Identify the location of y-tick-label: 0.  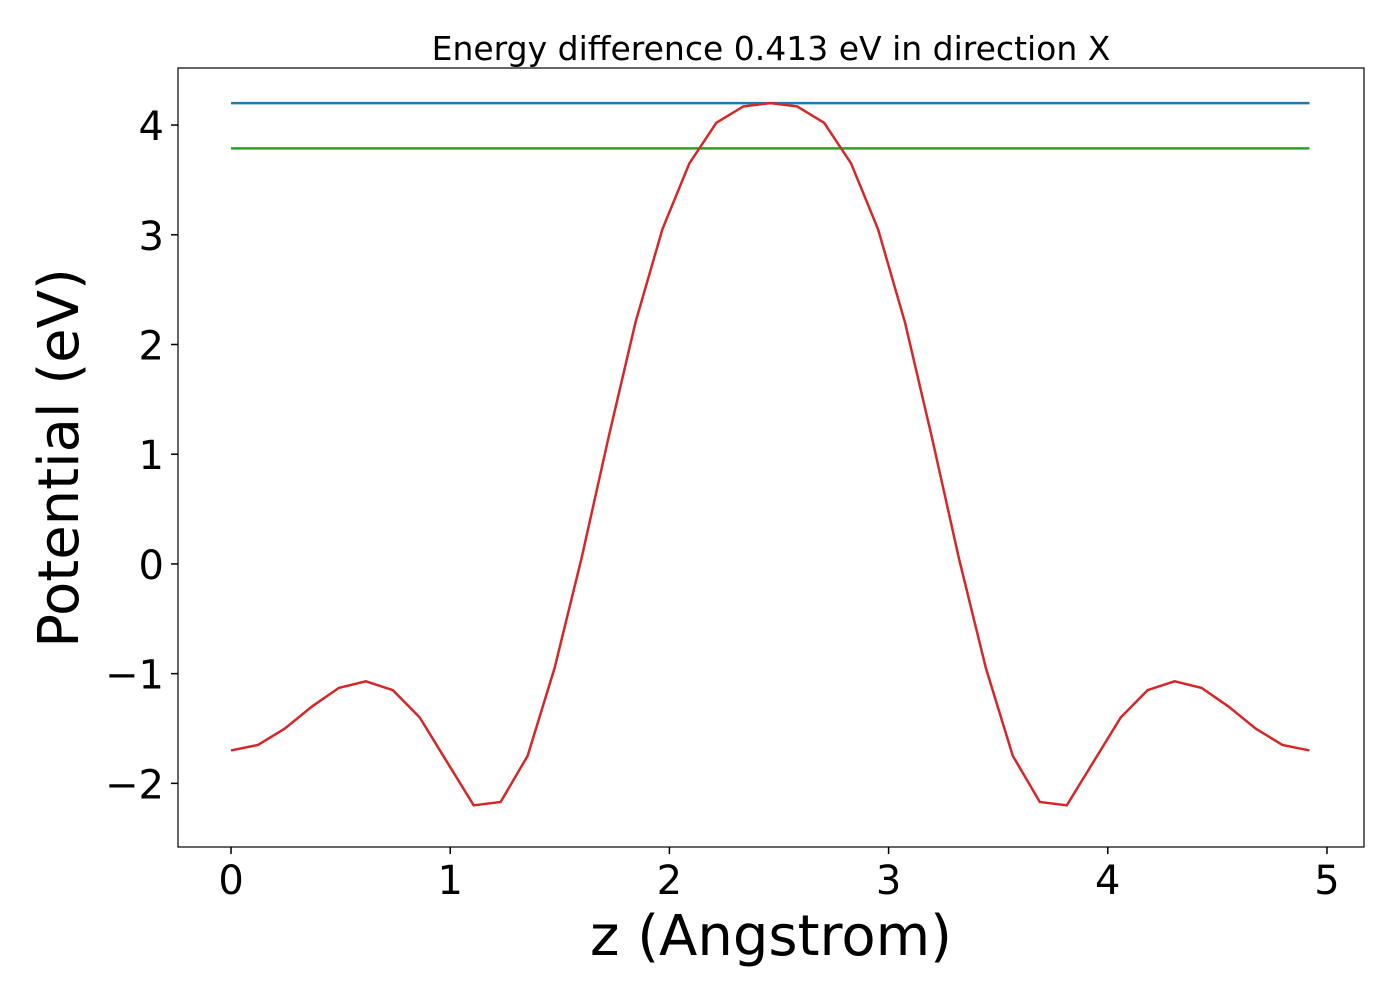
(151, 566).